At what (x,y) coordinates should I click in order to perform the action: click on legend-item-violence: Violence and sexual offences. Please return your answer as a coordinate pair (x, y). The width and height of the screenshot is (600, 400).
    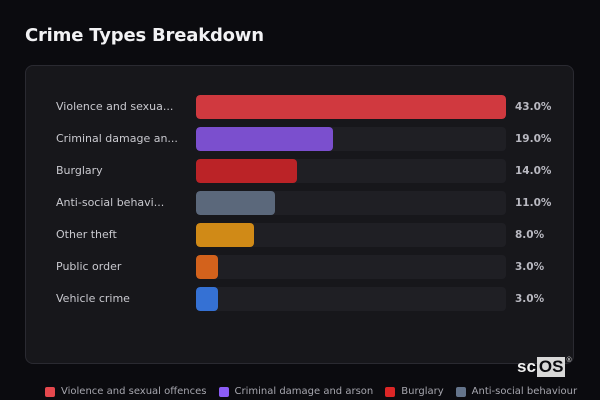
    Looking at the image, I should click on (126, 391).